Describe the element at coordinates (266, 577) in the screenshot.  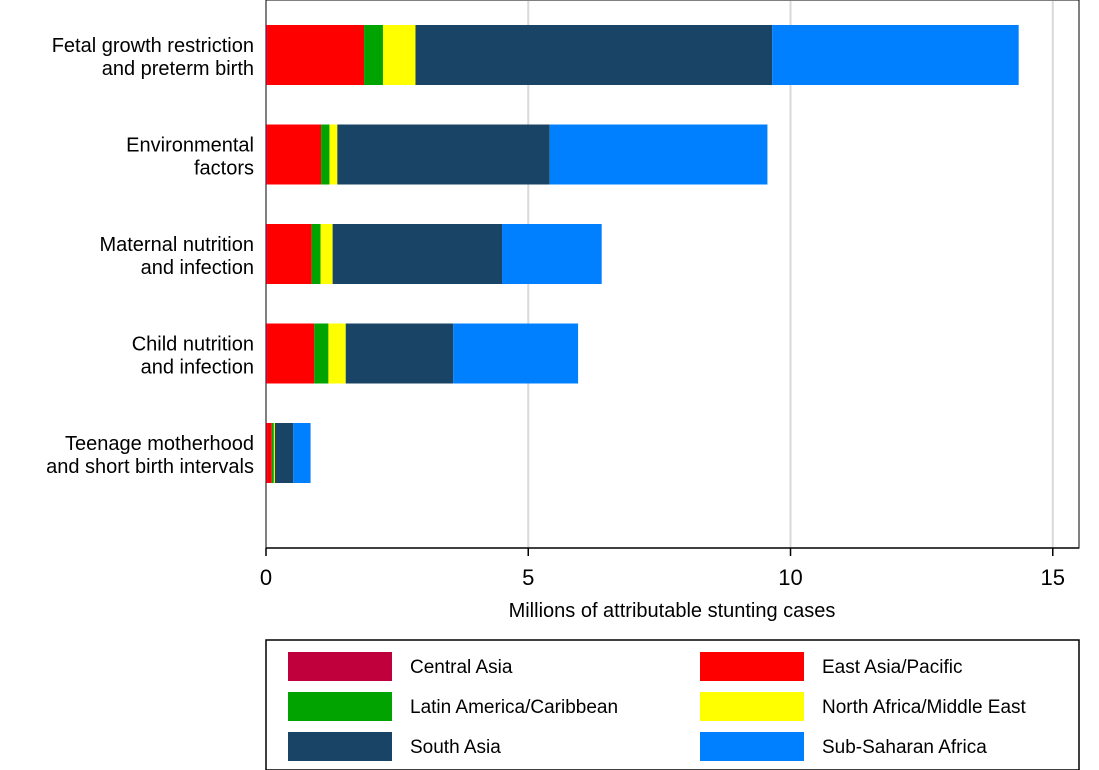
I see `x-tick-label: 0` at that location.